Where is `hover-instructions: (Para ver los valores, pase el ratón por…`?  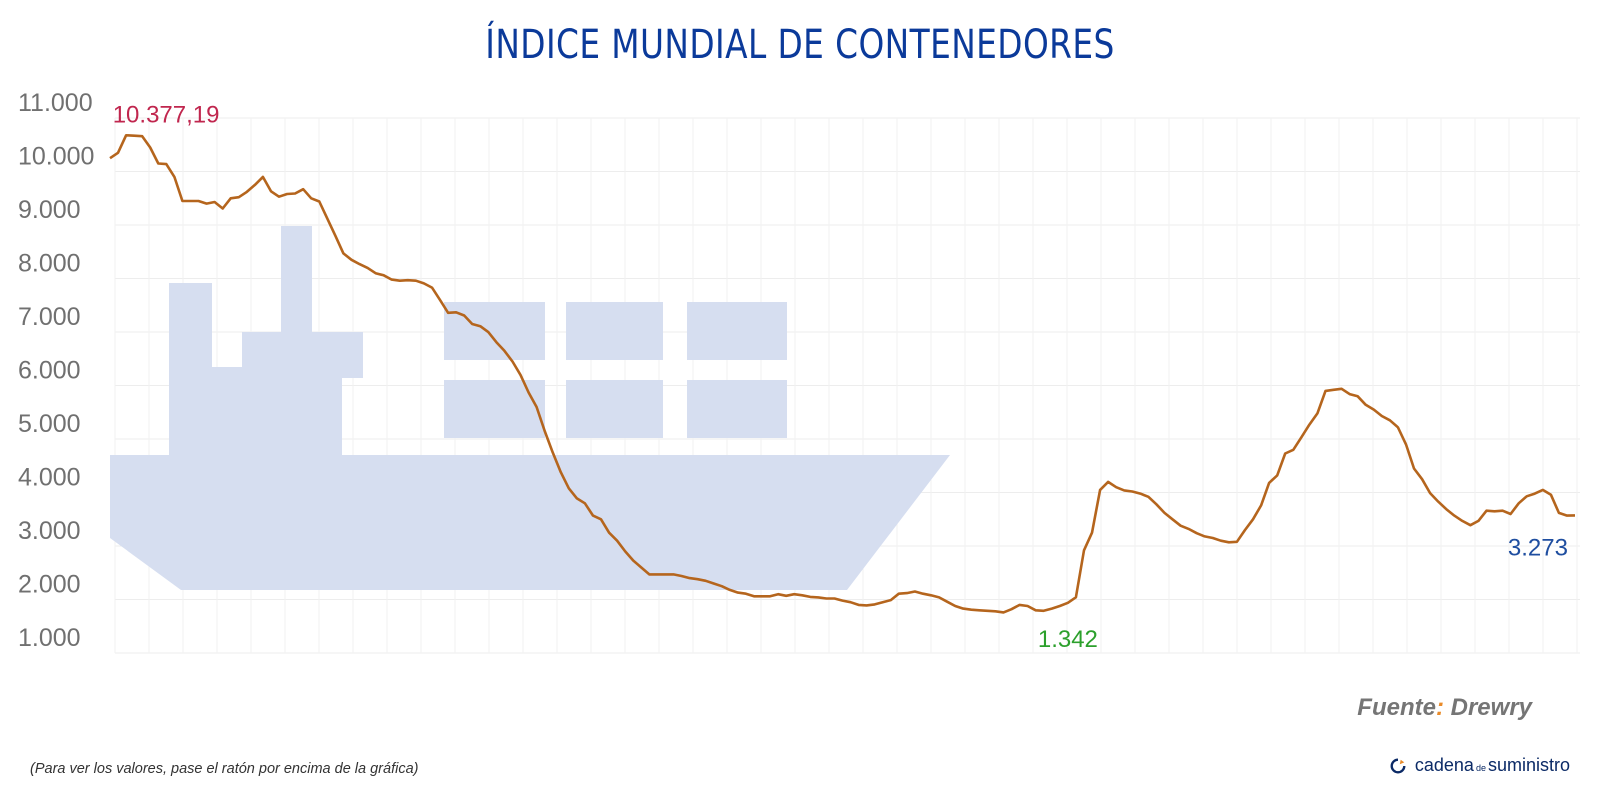 hover-instructions: (Para ver los valores, pase el ratón por… is located at coordinates (224, 769).